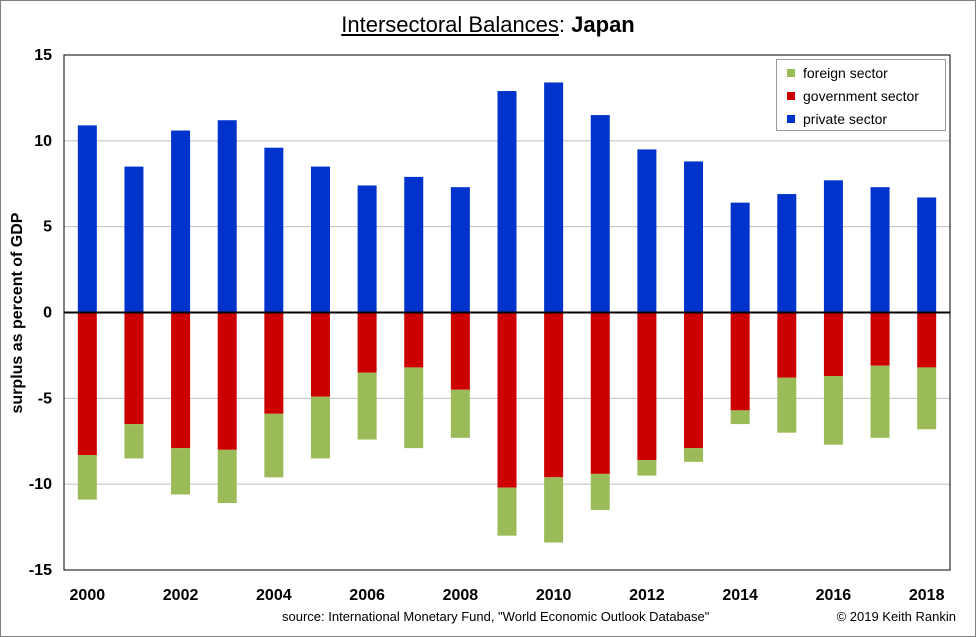 The height and width of the screenshot is (637, 976). Describe the element at coordinates (880, 250) in the screenshot. I see `bar-private-2017` at that location.